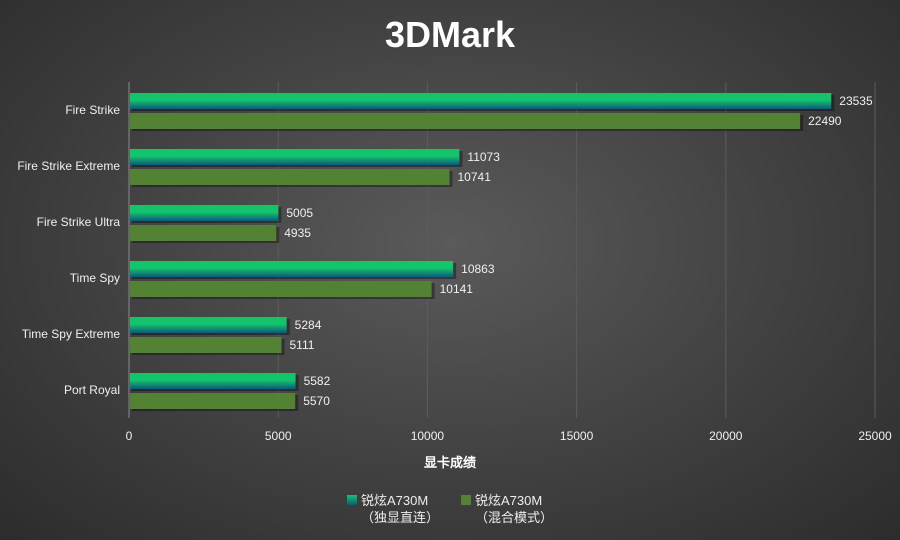 This screenshot has height=540, width=900. Describe the element at coordinates (95, 278) in the screenshot. I see `category-label: Time Spy` at that location.